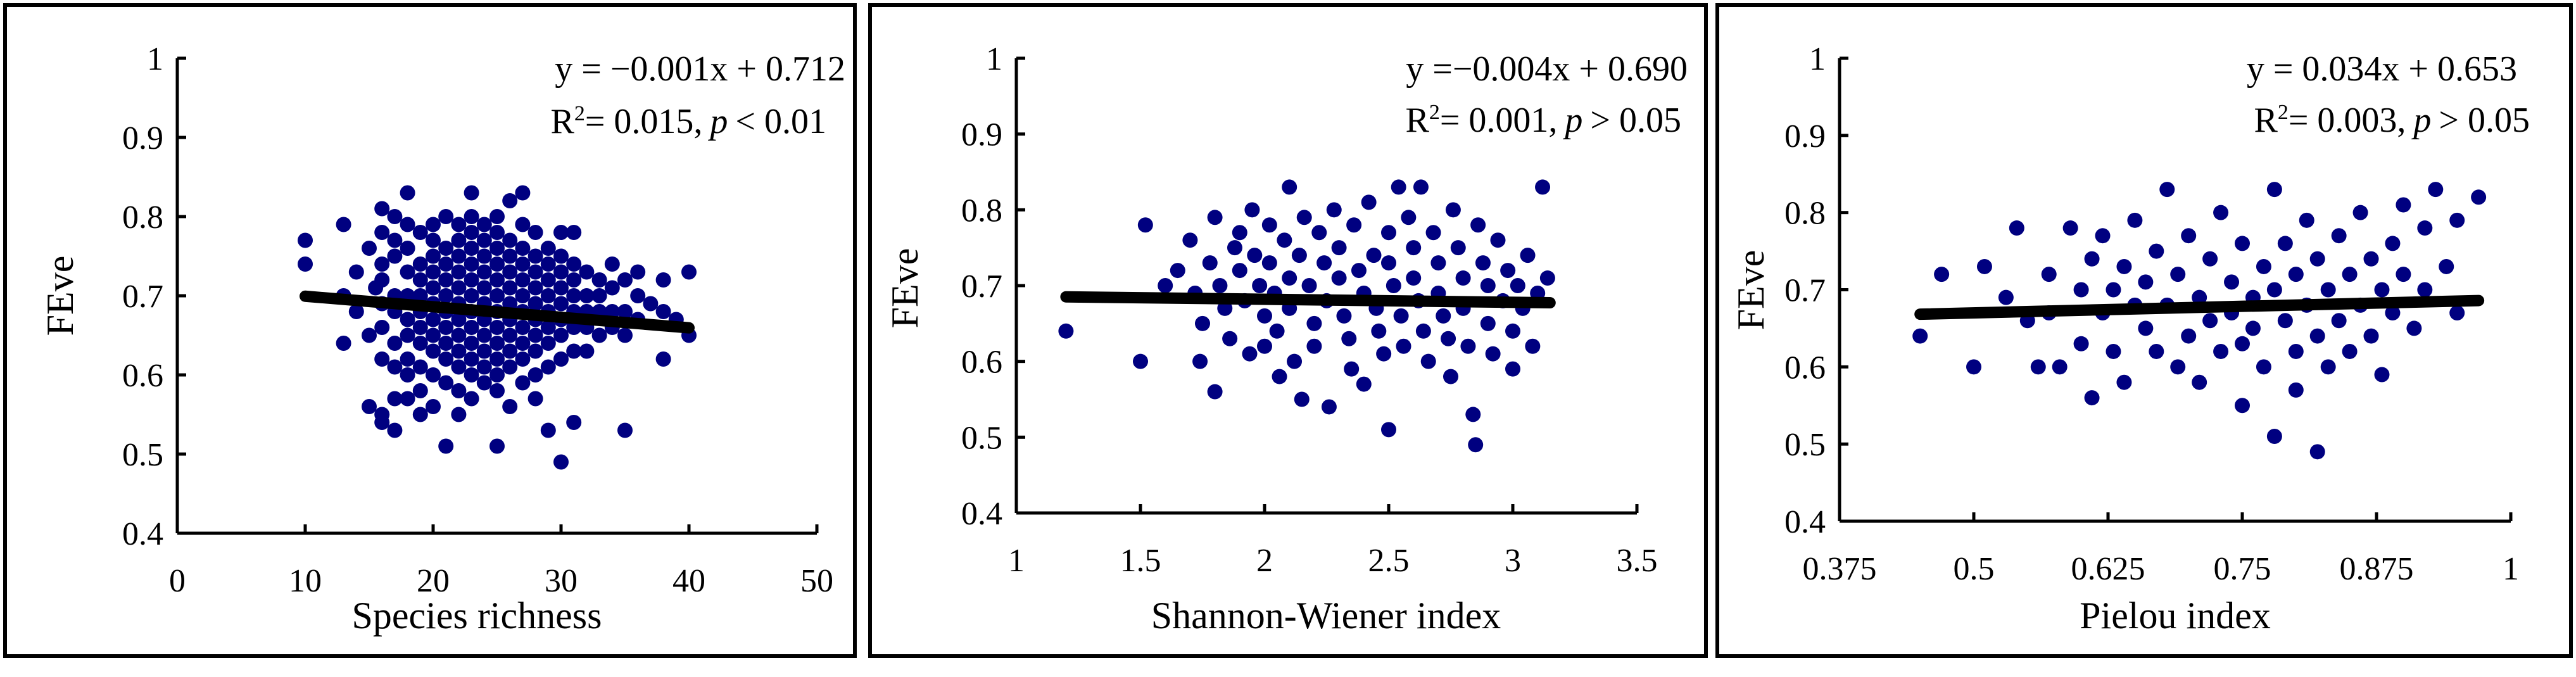 This screenshot has height=677, width=2576. What do you see at coordinates (305, 581) in the screenshot?
I see `x-tick-label: 10` at bounding box center [305, 581].